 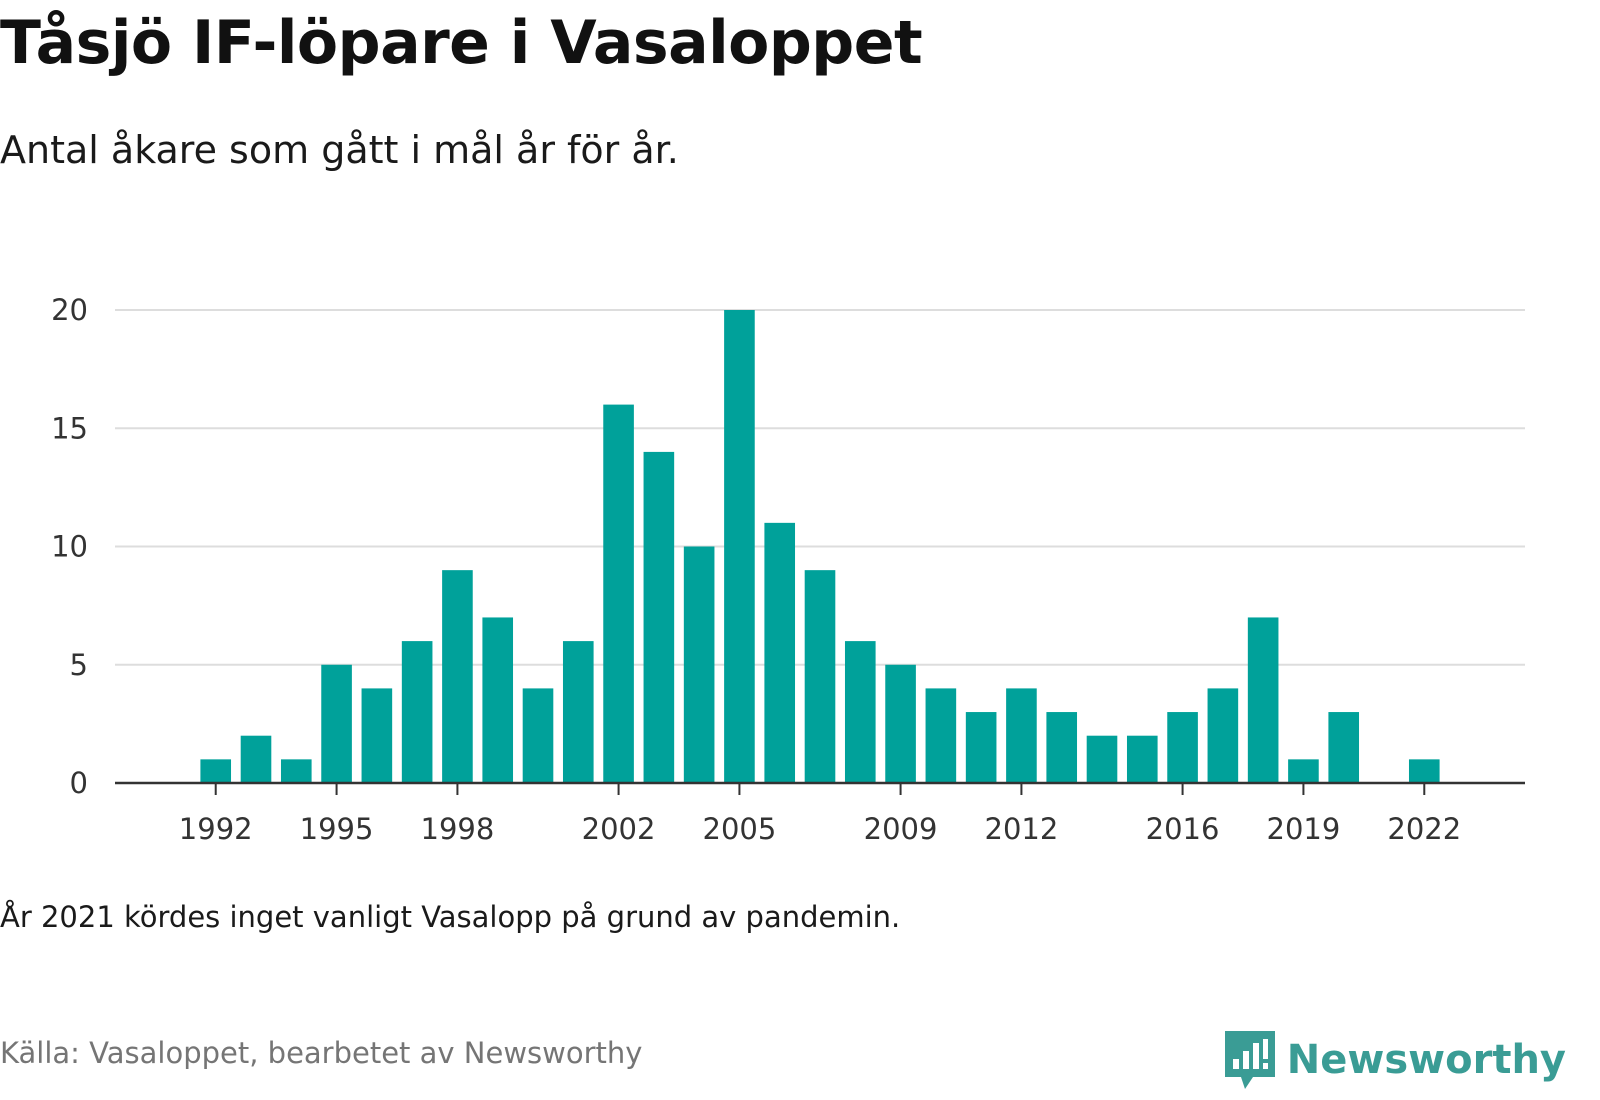 I want to click on x-tick-label: 2012, so click(x=1022, y=829).